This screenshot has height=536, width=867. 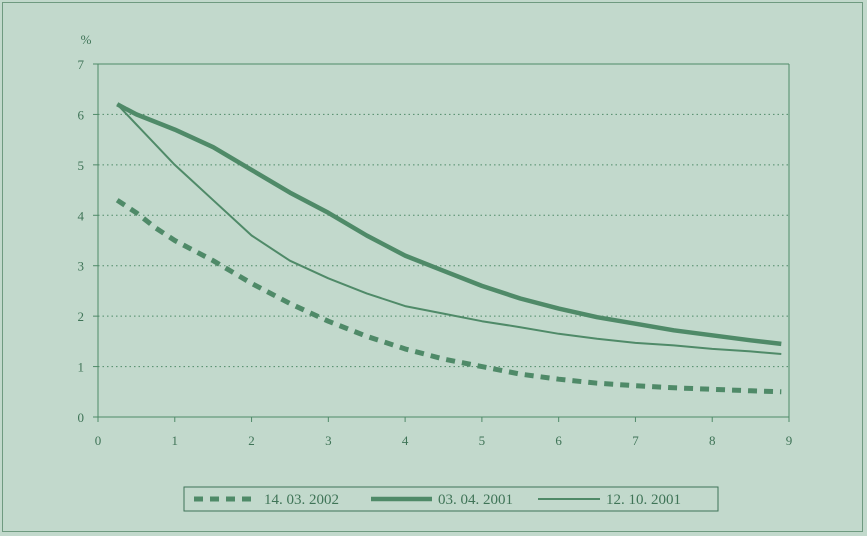 I want to click on y-axis-unit: %, so click(x=86, y=39).